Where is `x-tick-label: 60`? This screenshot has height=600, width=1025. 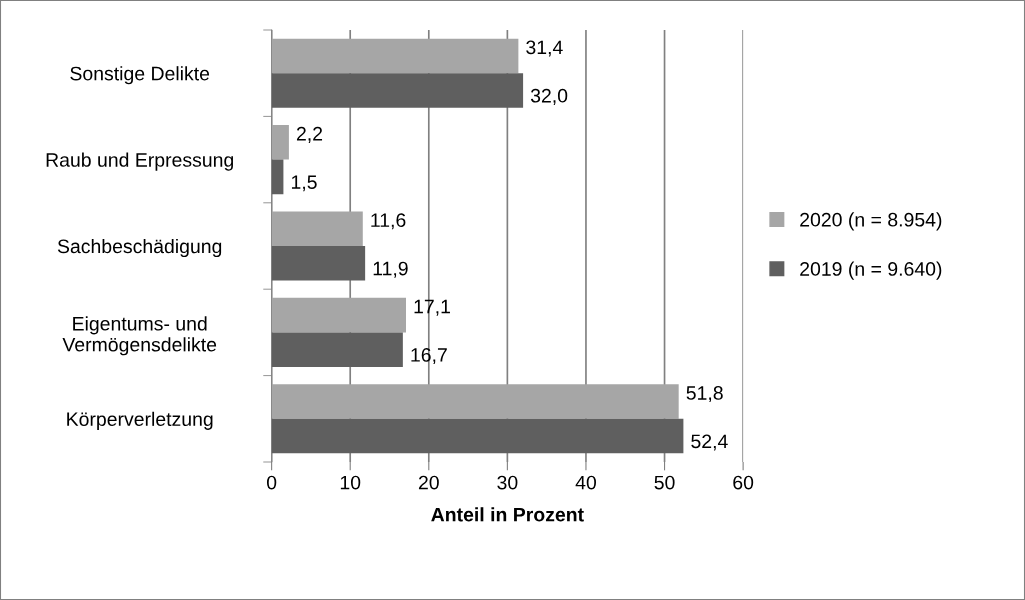
x-tick-label: 60 is located at coordinates (743, 482).